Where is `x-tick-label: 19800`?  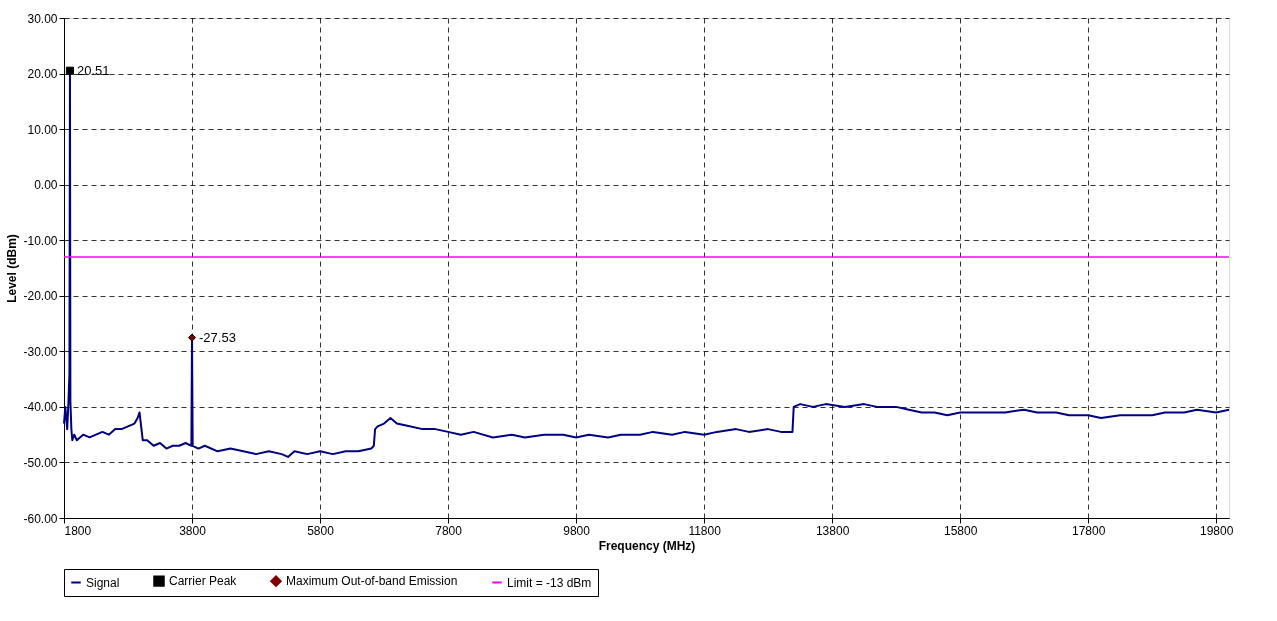 x-tick-label: 19800 is located at coordinates (1217, 530).